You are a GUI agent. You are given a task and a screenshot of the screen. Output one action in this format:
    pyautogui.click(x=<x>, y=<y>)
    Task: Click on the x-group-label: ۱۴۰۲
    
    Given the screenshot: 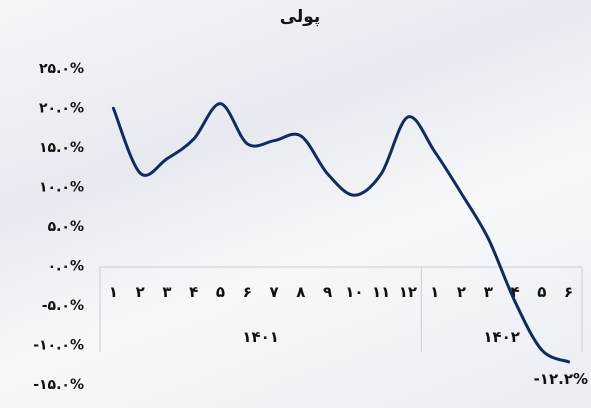 What is the action you would take?
    pyautogui.click(x=501, y=337)
    